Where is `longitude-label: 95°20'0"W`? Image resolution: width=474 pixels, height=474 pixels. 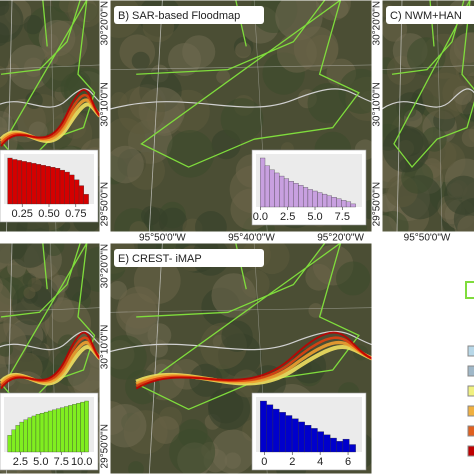 longitude-label: 95°20'0"W is located at coordinates (340, 238).